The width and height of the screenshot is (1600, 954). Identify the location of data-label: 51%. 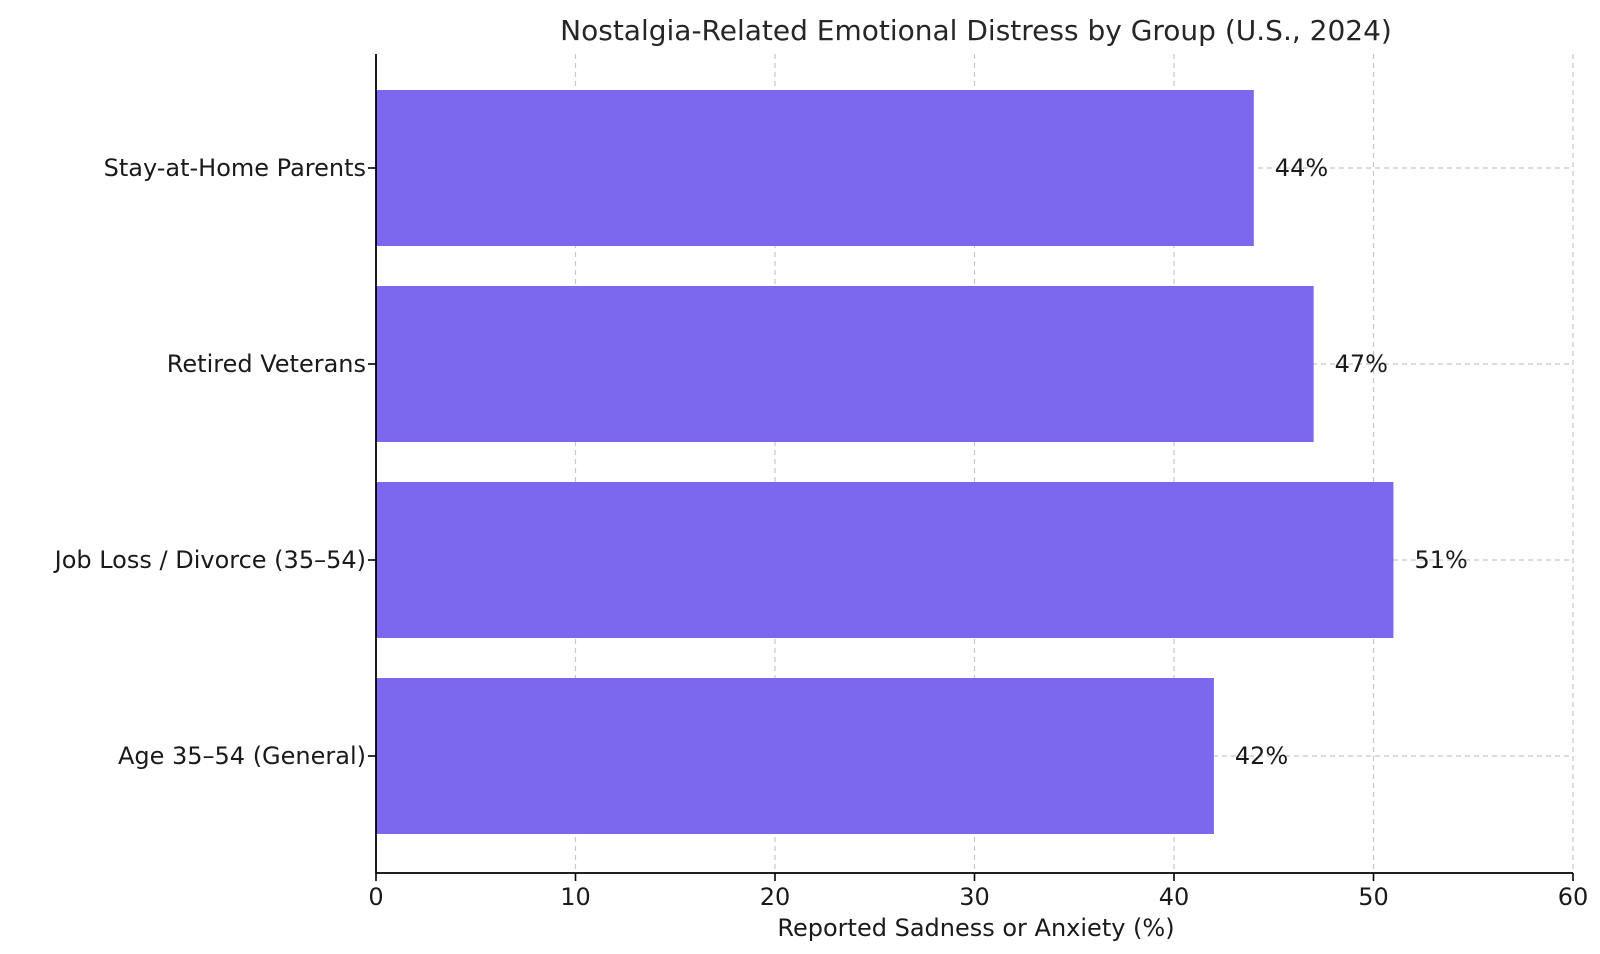
(1440, 560).